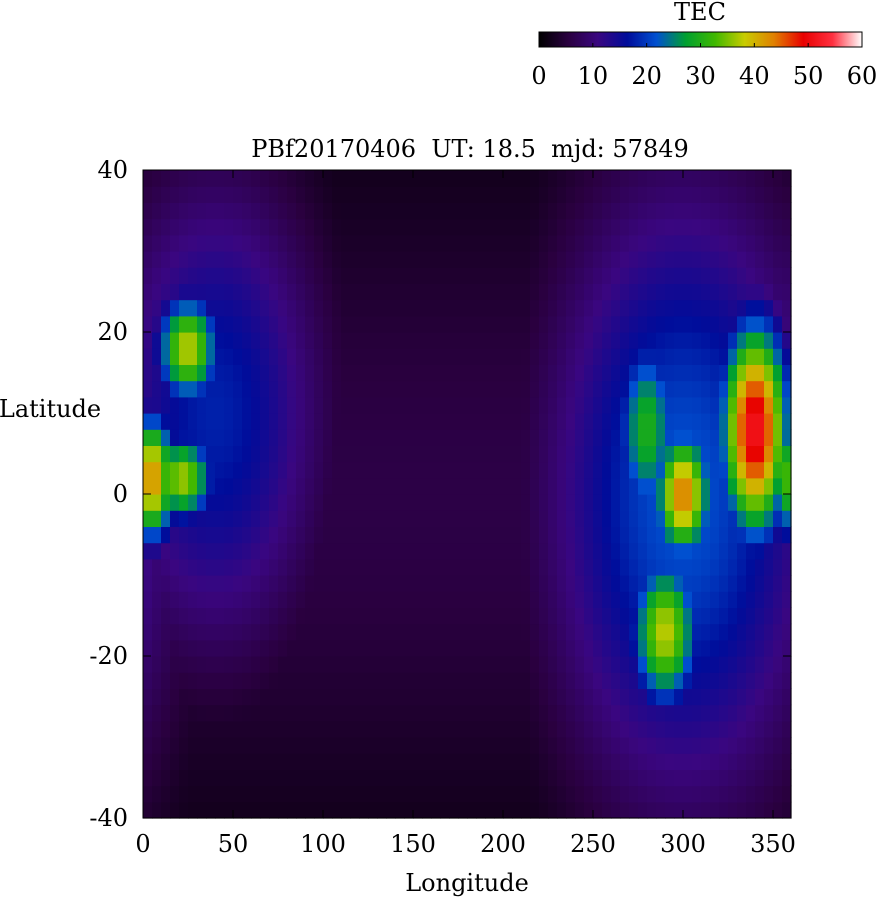  What do you see at coordinates (470, 149) in the screenshot?
I see `chart-title: PBf20170406 UT: 18.5 mjd: 57849` at bounding box center [470, 149].